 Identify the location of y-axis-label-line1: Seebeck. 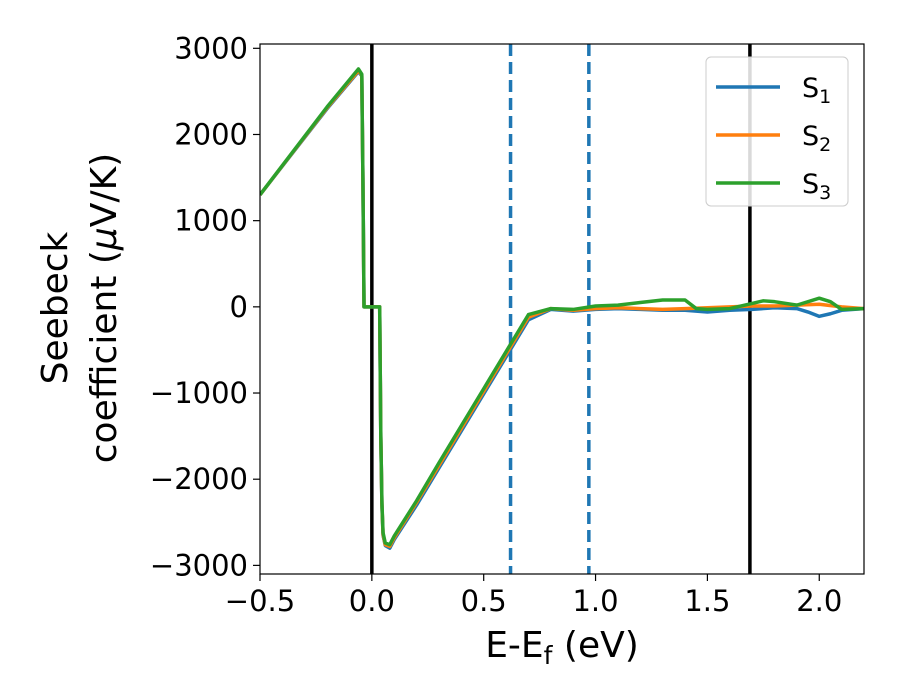
(55, 307).